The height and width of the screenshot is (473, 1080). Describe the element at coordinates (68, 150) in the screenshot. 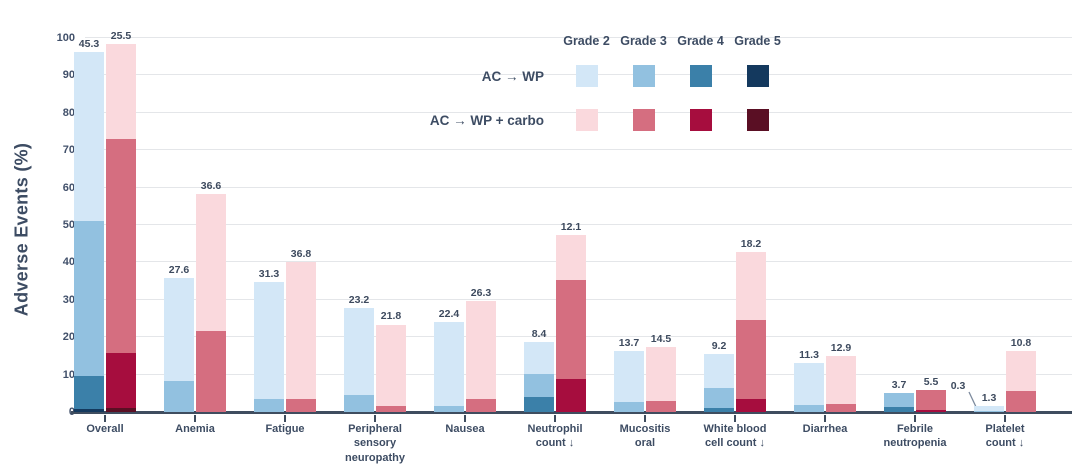

I see `y-tick-label: 70` at that location.